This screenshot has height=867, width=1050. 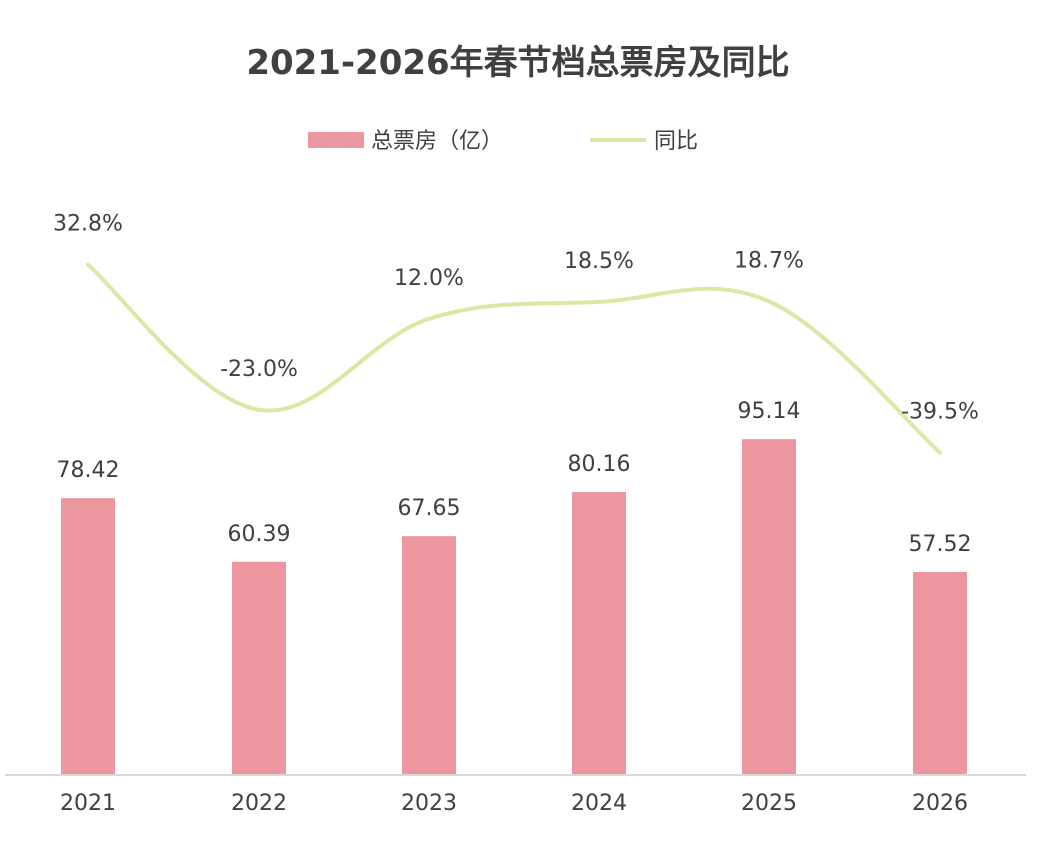 I want to click on x-tick-2025: 2025, so click(x=769, y=803).